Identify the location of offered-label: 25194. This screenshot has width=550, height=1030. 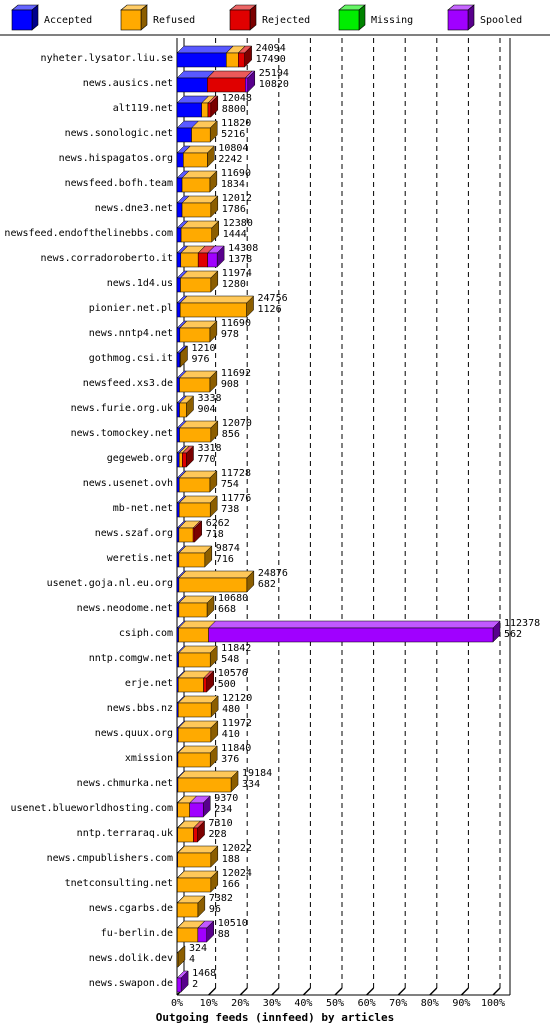
(274, 73).